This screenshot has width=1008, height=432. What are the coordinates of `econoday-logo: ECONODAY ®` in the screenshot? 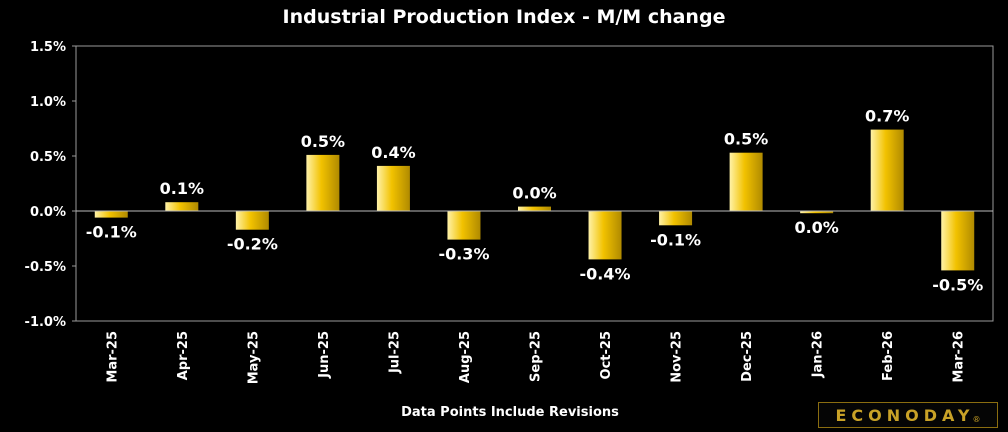 It's located at (908, 415).